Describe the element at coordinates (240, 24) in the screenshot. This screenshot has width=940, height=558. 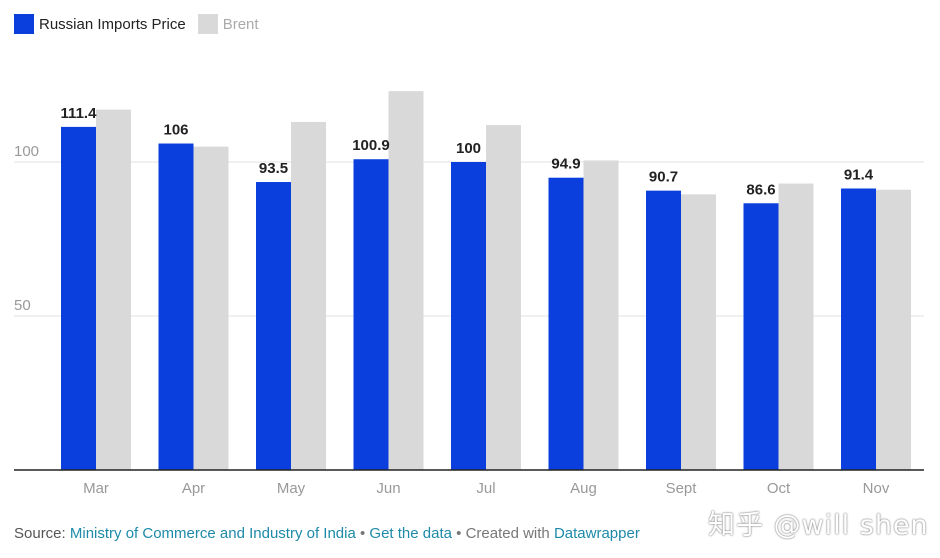
I see `legend-label-brent: Brent` at that location.